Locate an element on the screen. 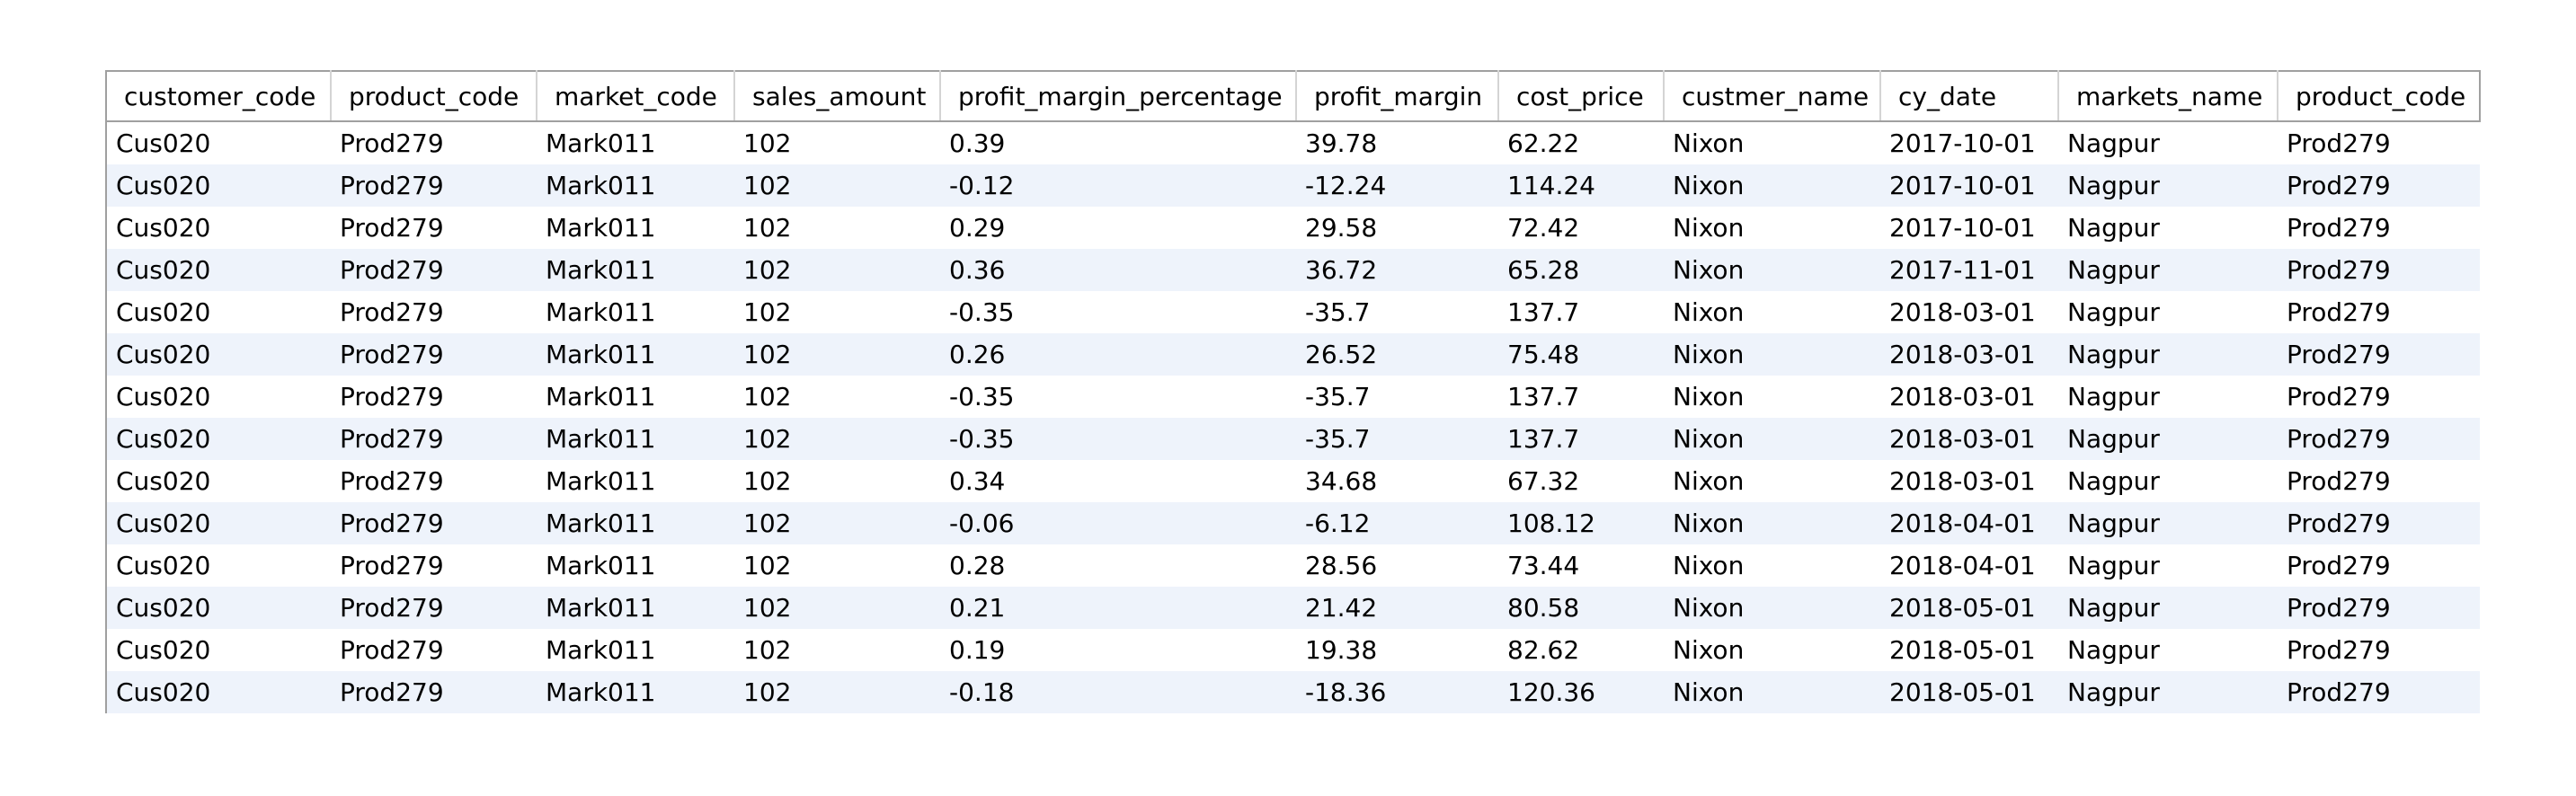  table-cell: 29.58 is located at coordinates (1397, 228).